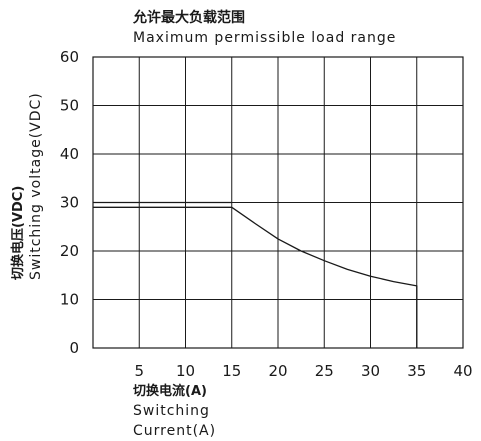 The image size is (481, 441). What do you see at coordinates (462, 371) in the screenshot?
I see `x-tick-label-7: 40` at bounding box center [462, 371].